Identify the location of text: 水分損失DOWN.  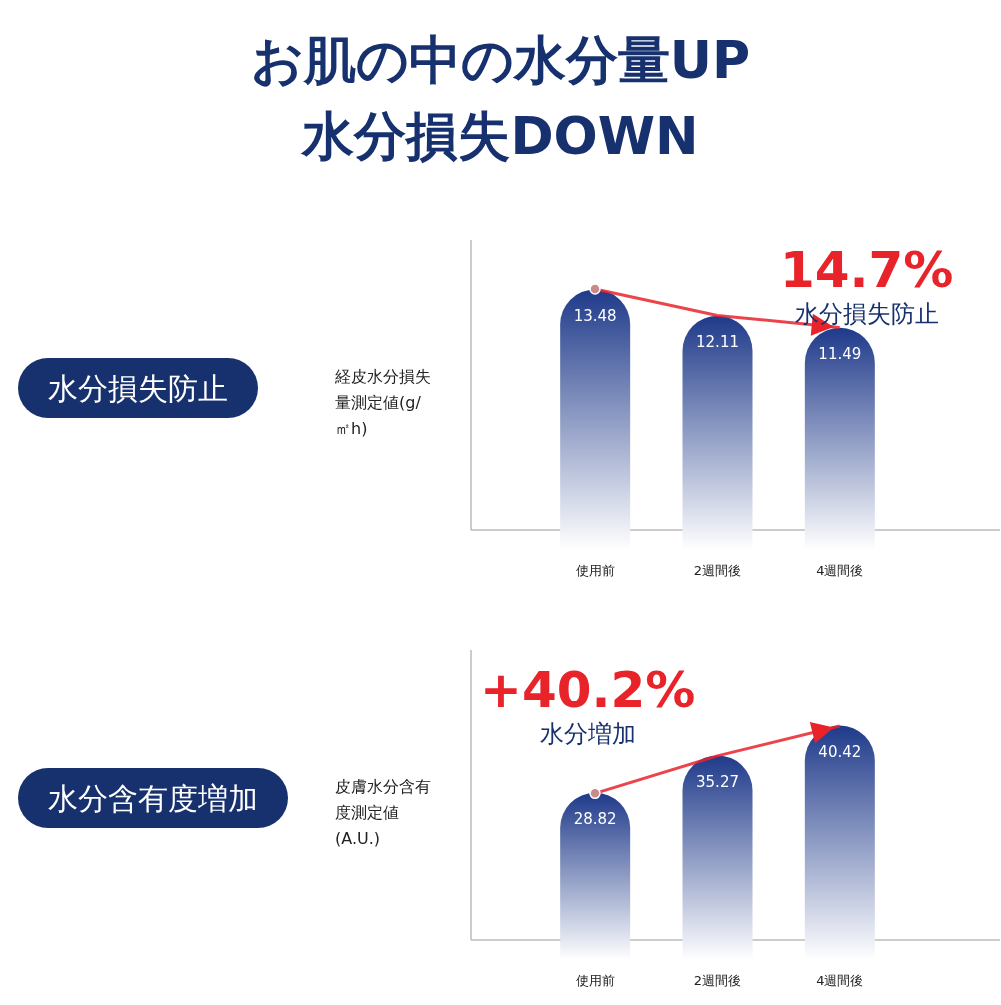
(500, 136).